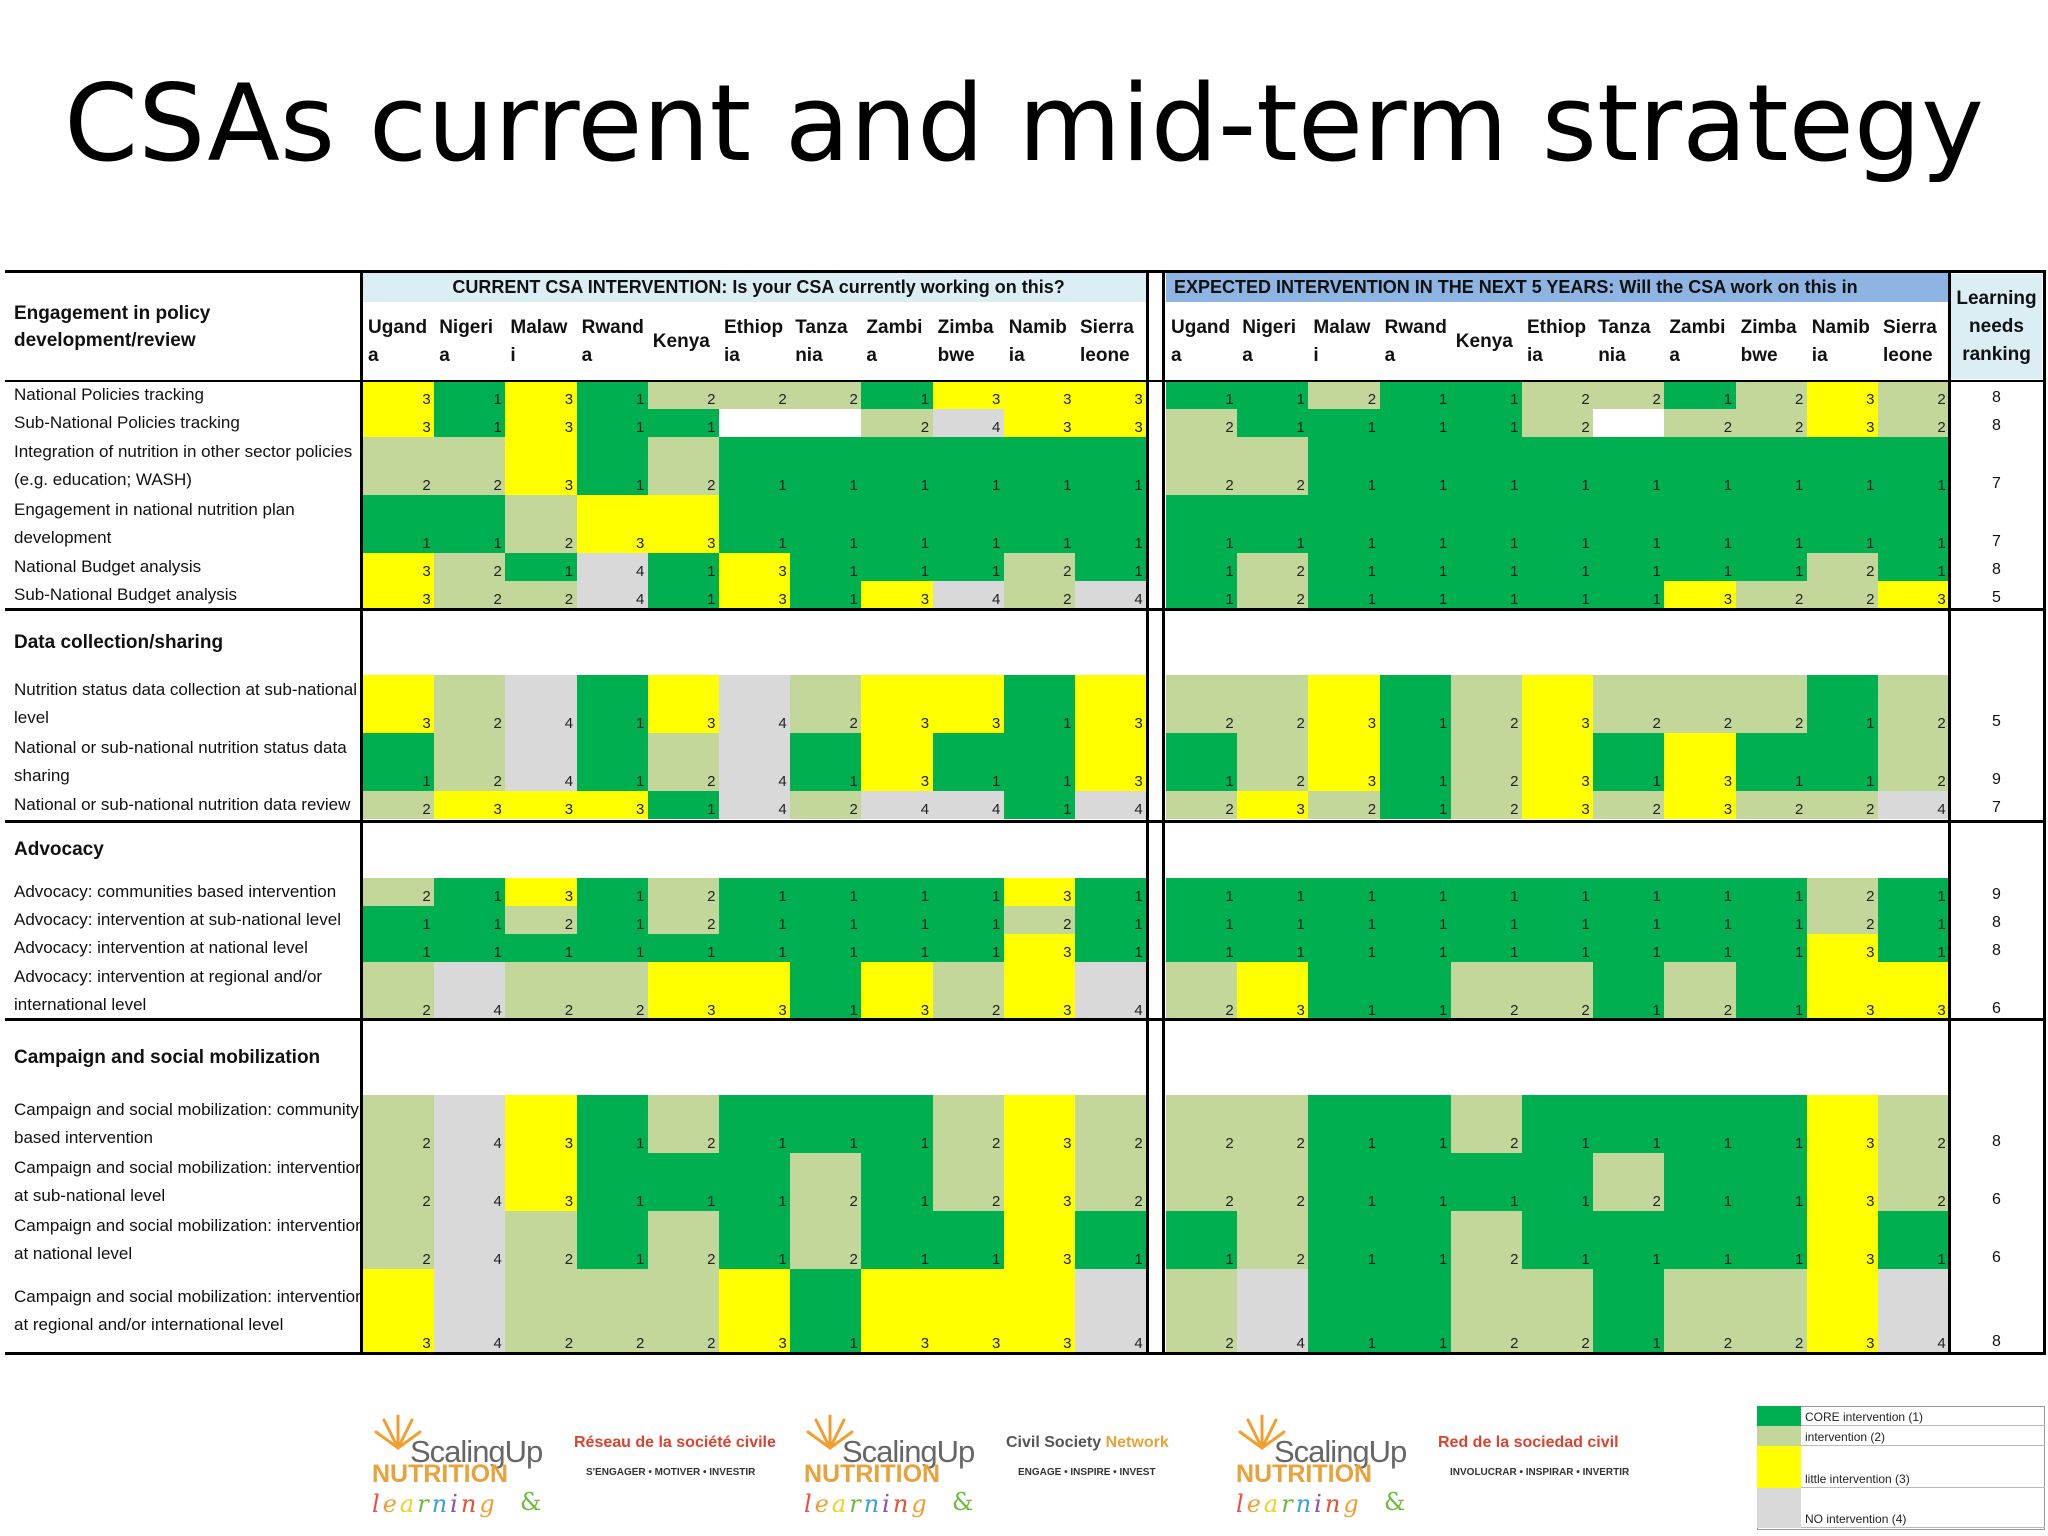 The image size is (2048, 1536). What do you see at coordinates (440, 1474) in the screenshot?
I see `logo-nutrition: NUTRITION` at bounding box center [440, 1474].